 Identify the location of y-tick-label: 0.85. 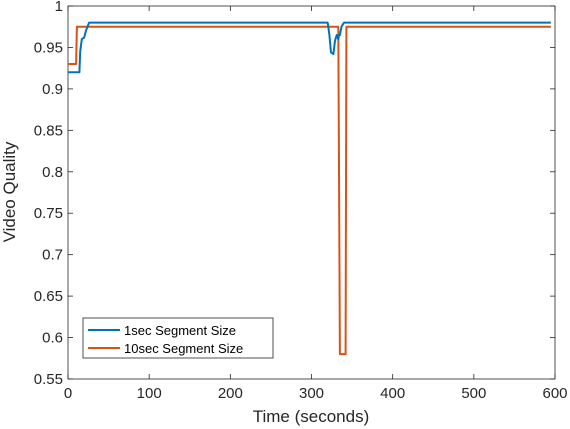
(48, 130).